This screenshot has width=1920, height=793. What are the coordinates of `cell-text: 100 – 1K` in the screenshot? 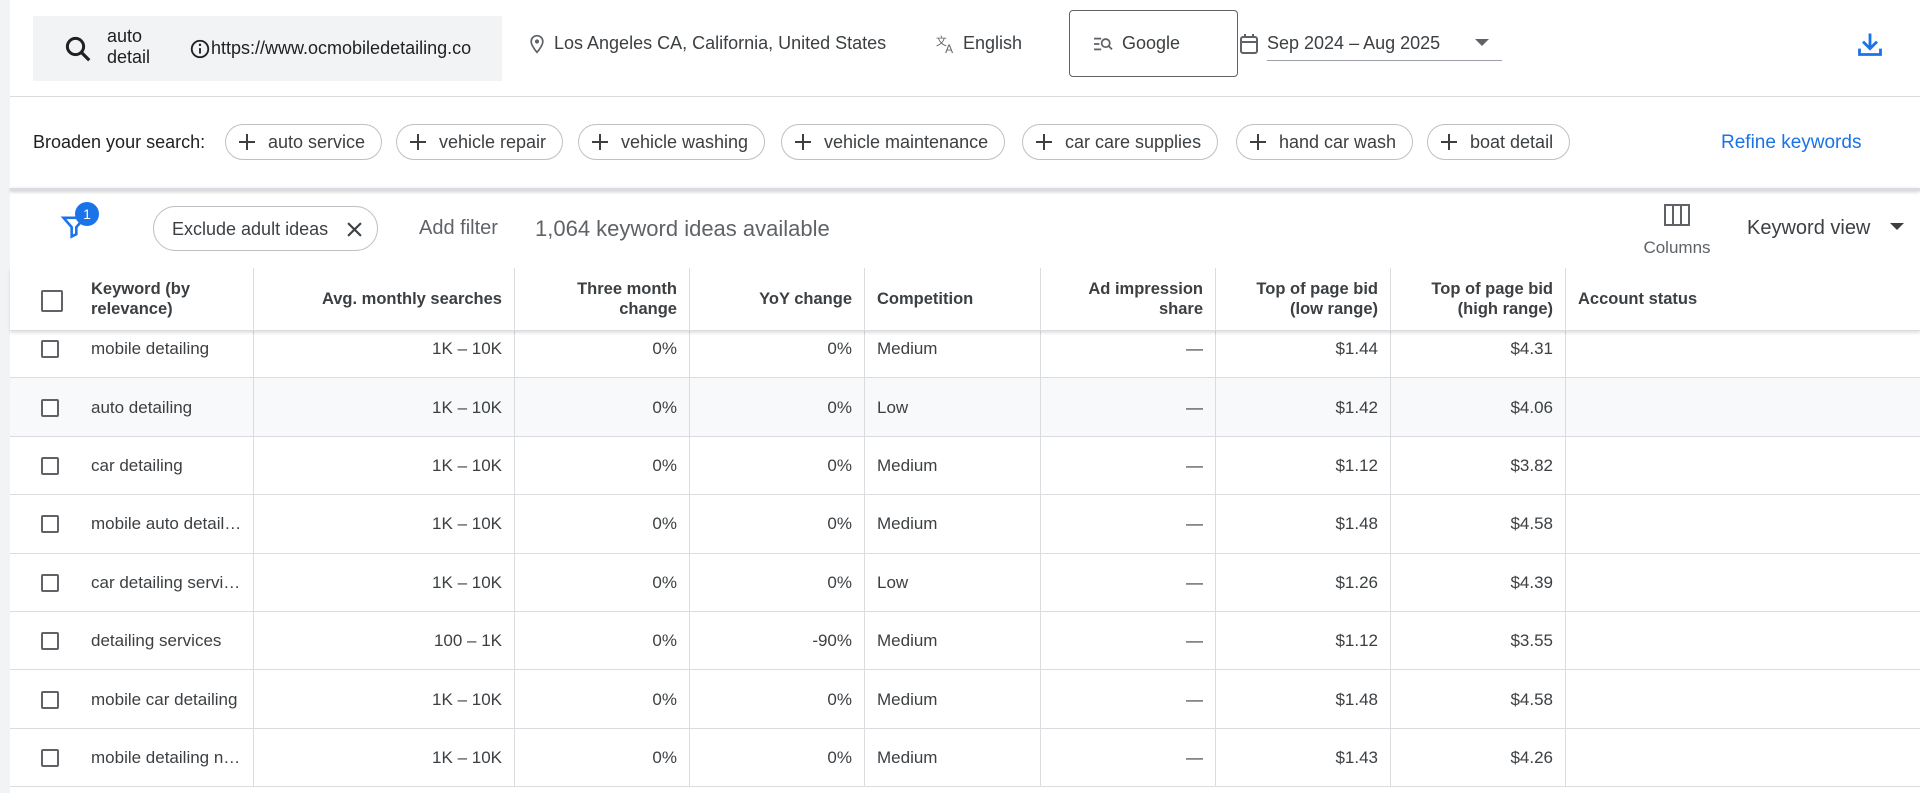 It's located at (467, 641).